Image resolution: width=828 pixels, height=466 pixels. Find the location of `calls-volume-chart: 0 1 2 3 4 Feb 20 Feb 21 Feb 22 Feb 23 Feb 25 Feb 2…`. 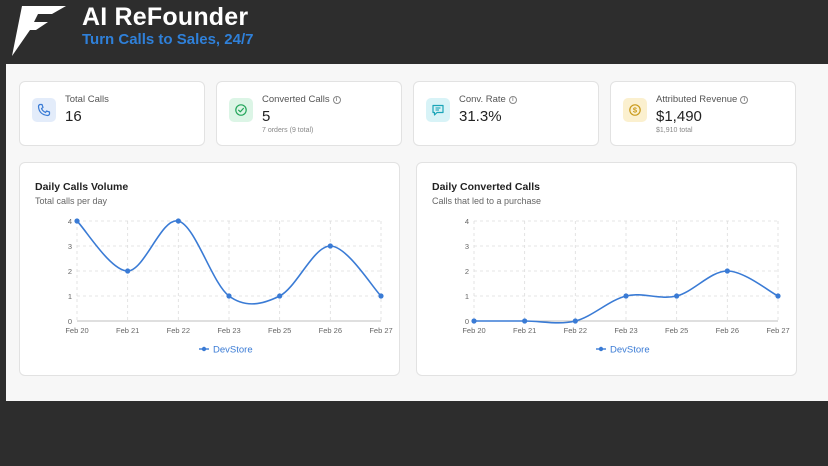

calls-volume-chart: 0 1 2 3 4 Feb 20 Feb 21 Feb 22 Feb 23 Feb 25 Feb 2… is located at coordinates (228, 286).